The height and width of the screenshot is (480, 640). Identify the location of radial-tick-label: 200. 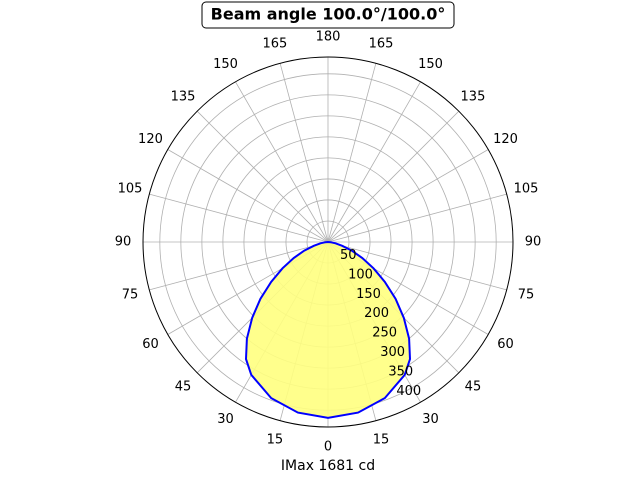
(376, 313).